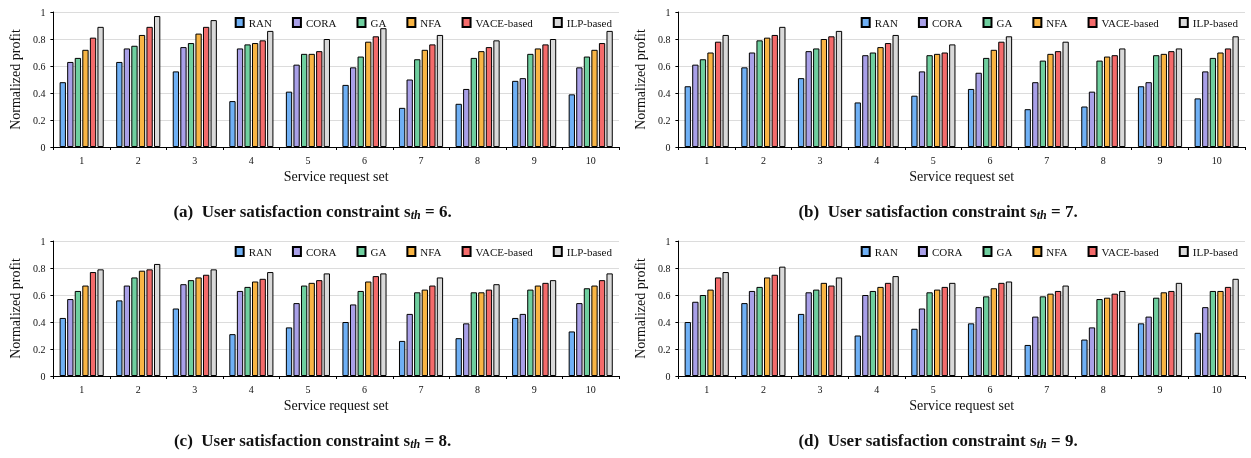 Image resolution: width=1251 pixels, height=458 pixels. I want to click on text: (b) User satisfaction constraint sth = 7., so click(938, 212).